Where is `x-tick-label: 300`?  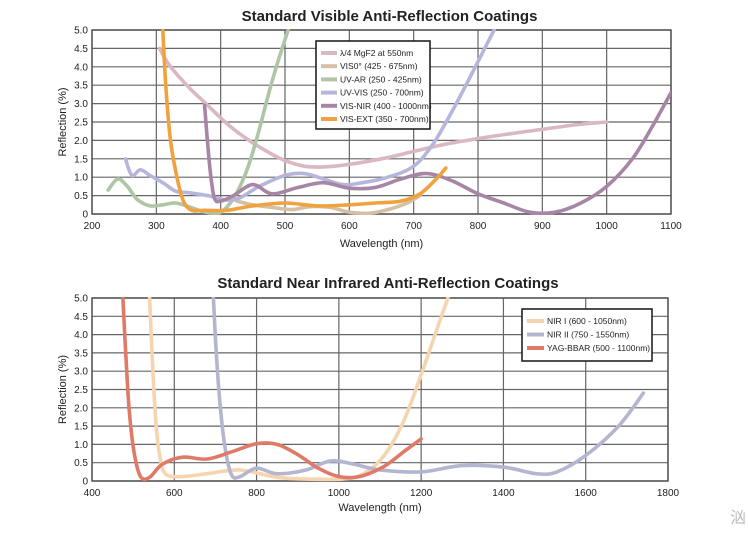 x-tick-label: 300 is located at coordinates (156, 226).